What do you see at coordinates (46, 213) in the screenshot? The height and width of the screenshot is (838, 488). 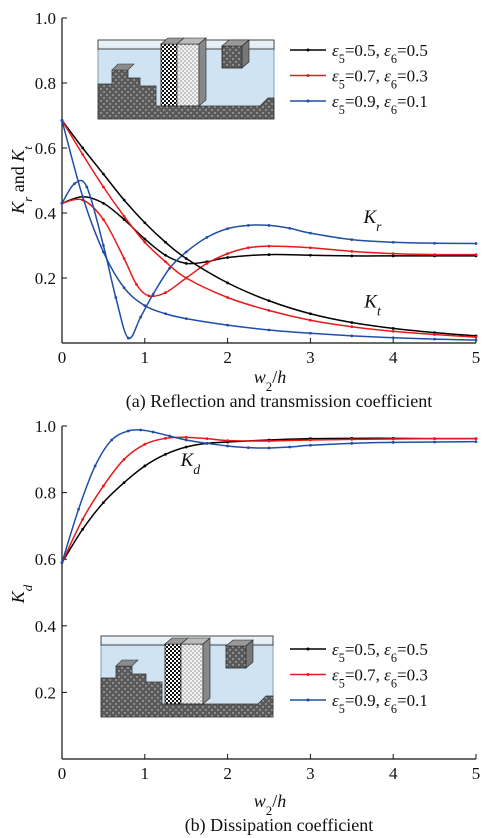 I see `y-tick-label: 0.4` at bounding box center [46, 213].